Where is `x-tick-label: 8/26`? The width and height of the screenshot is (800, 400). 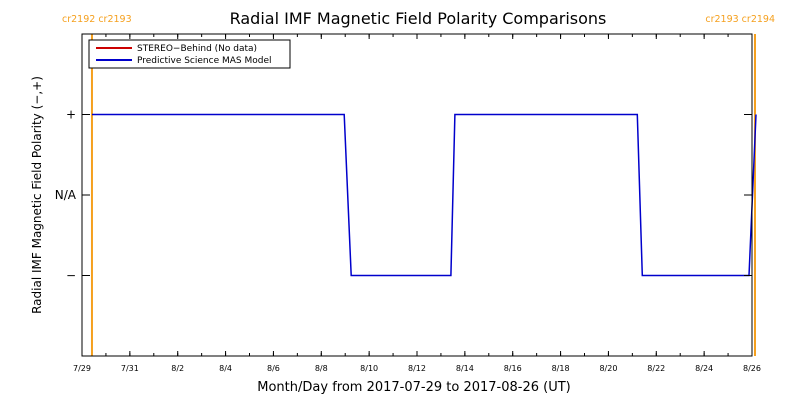 x-tick-label: 8/26 is located at coordinates (752, 368).